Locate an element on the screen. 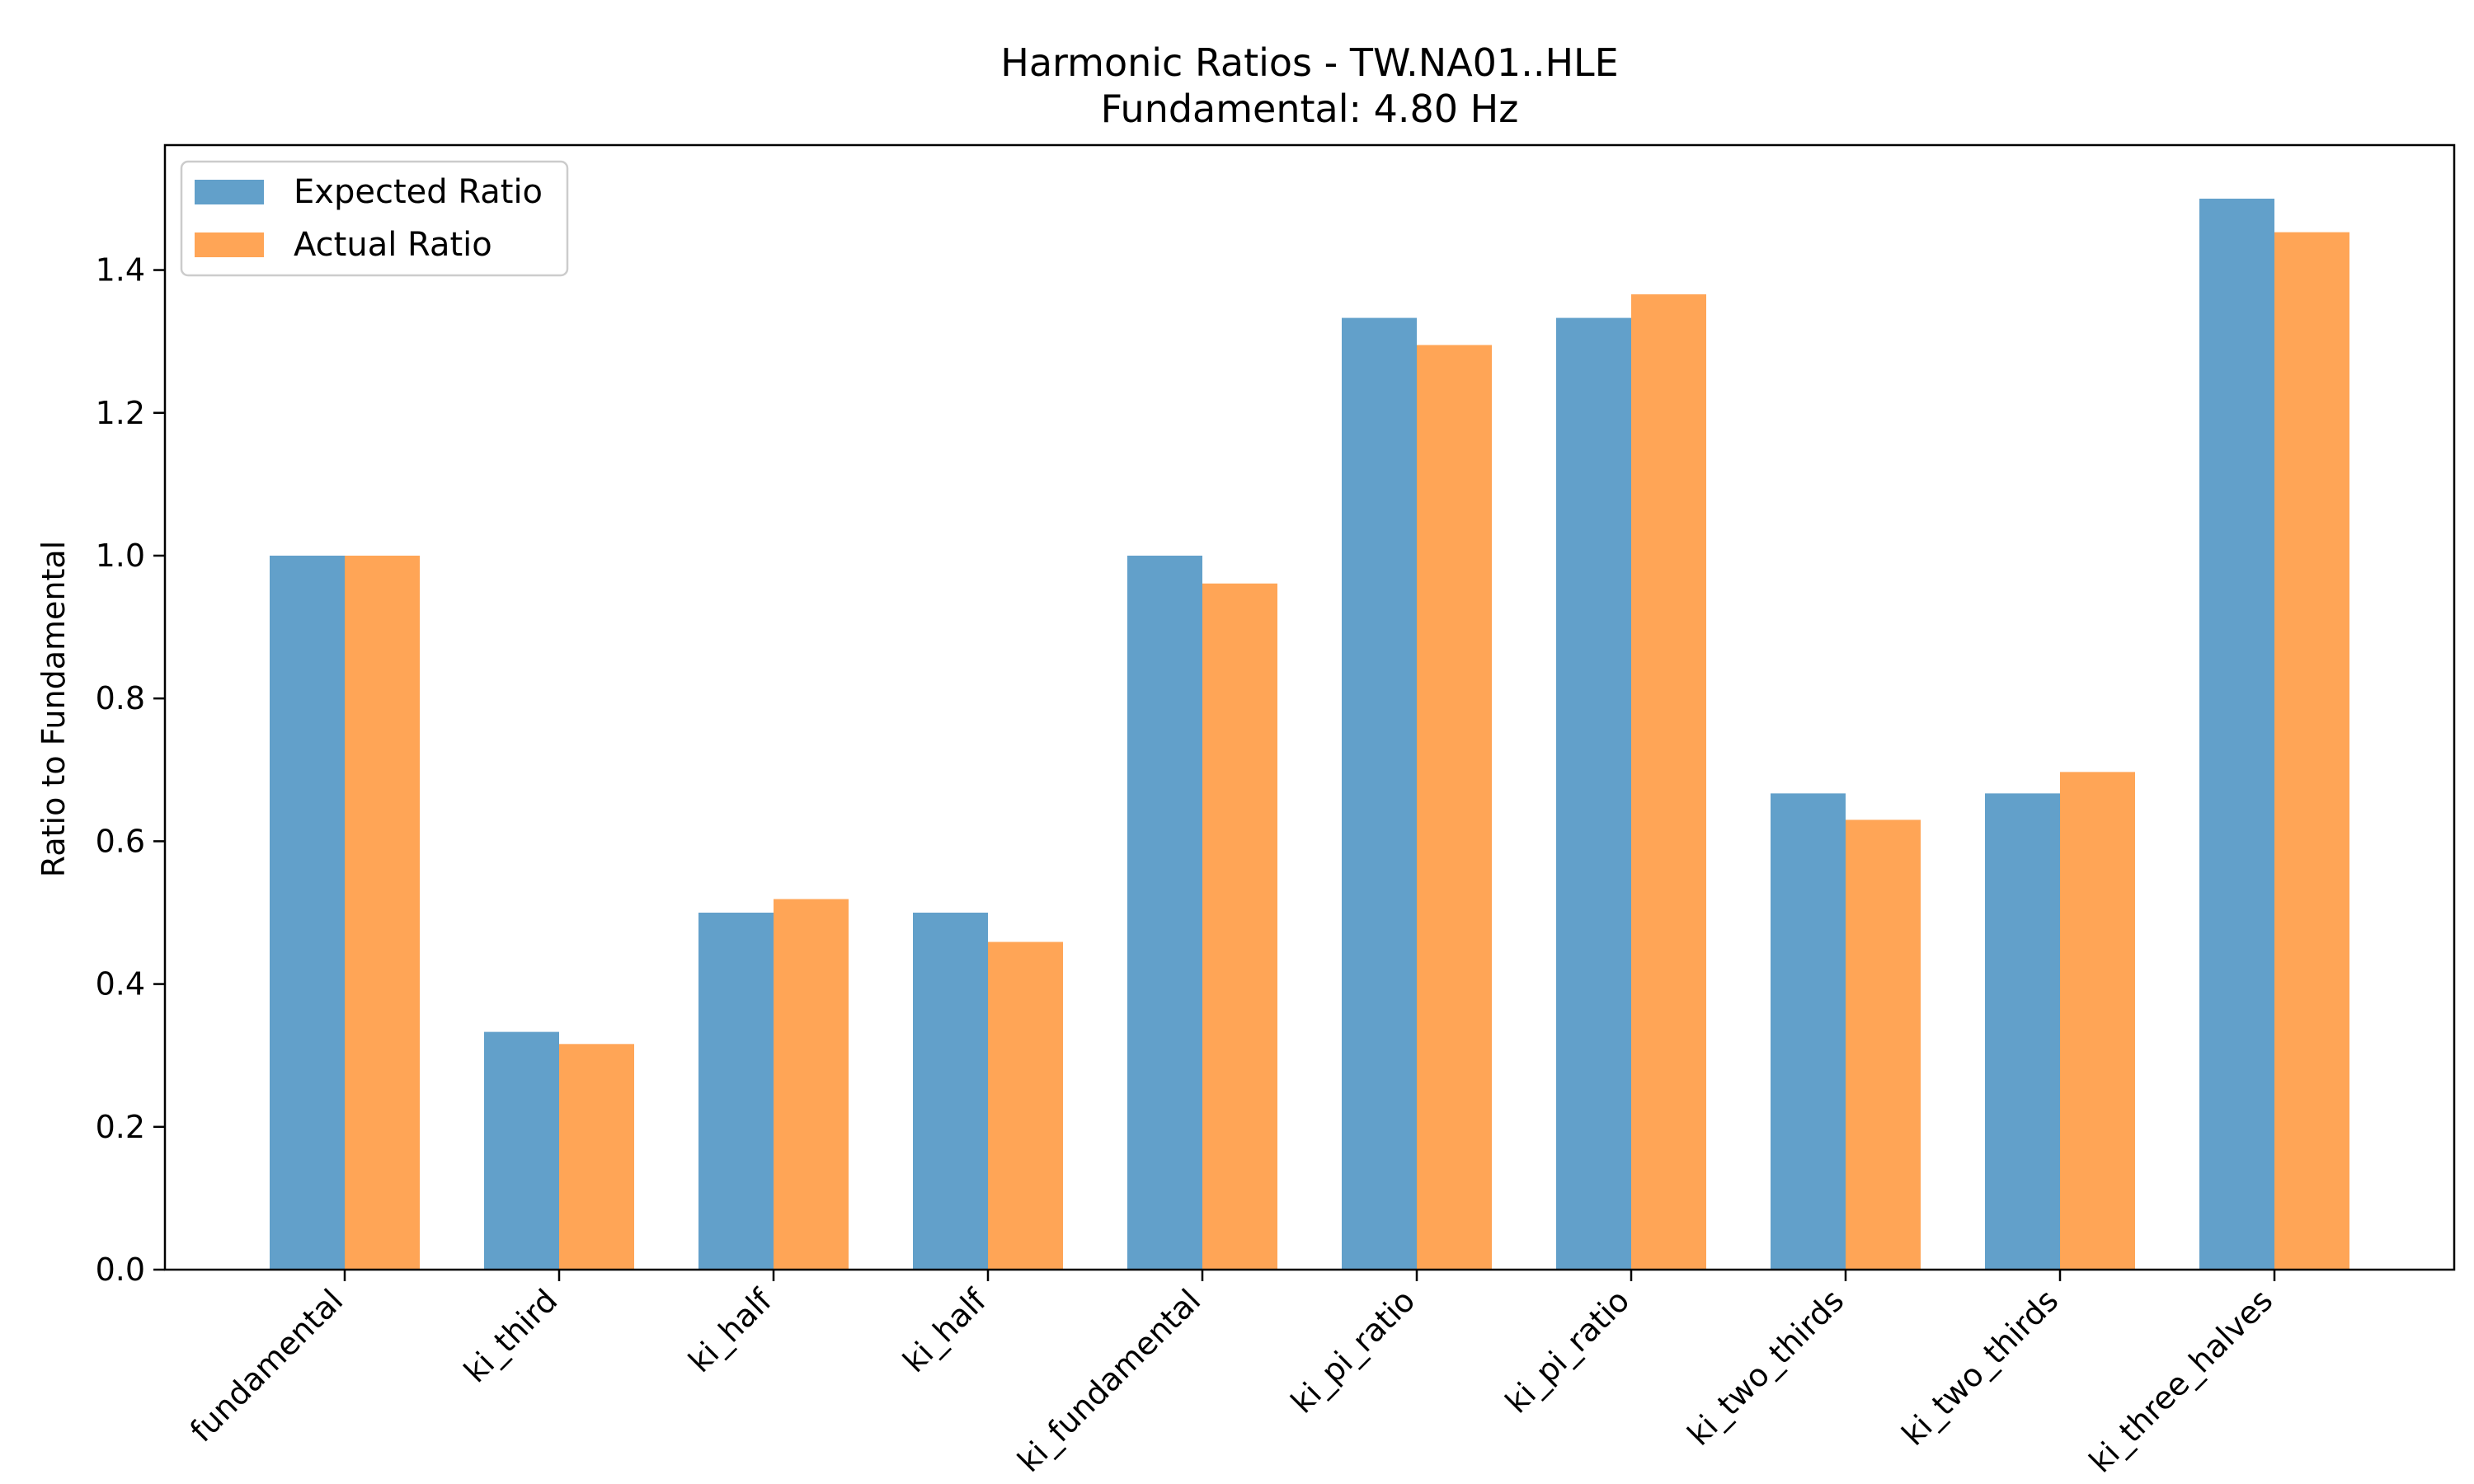  chart-subtitle: Fundamental: 4.80 Hz is located at coordinates (1310, 109).